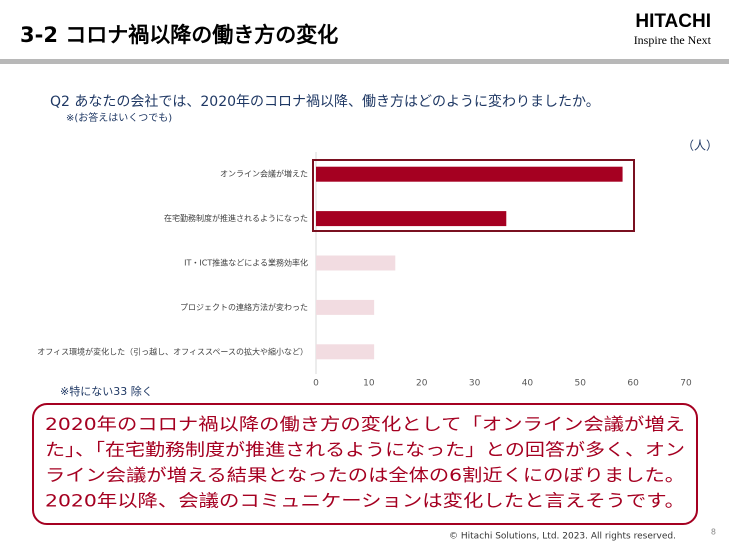 The width and height of the screenshot is (729, 548). I want to click on x-tick-label: 60, so click(633, 384).